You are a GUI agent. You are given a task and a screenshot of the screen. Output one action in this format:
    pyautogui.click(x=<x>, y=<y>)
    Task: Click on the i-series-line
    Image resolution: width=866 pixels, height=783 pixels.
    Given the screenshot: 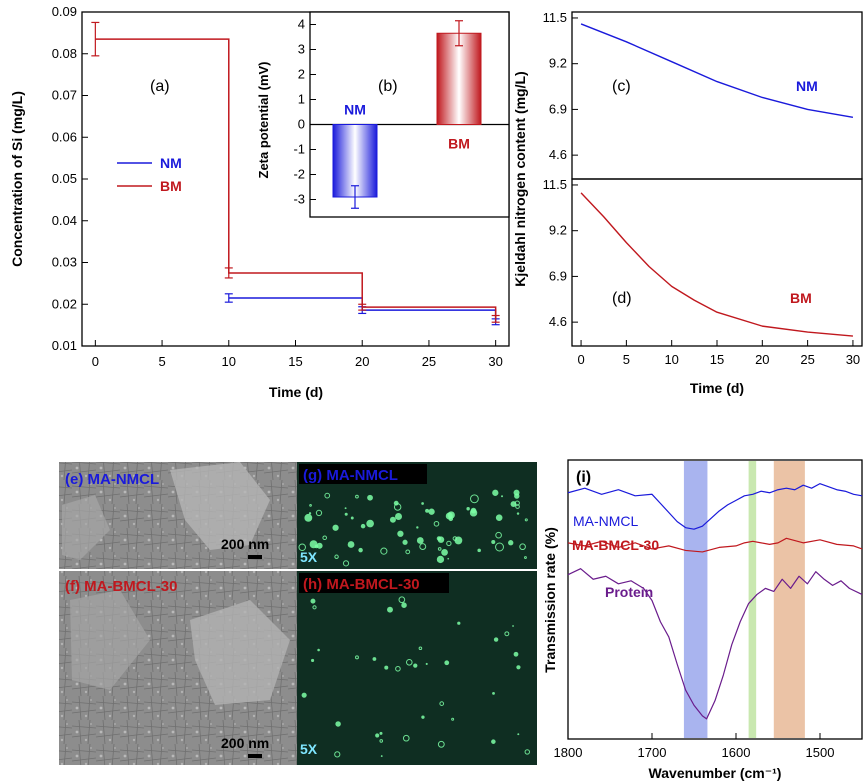 What is the action you would take?
    pyautogui.click(x=715, y=506)
    